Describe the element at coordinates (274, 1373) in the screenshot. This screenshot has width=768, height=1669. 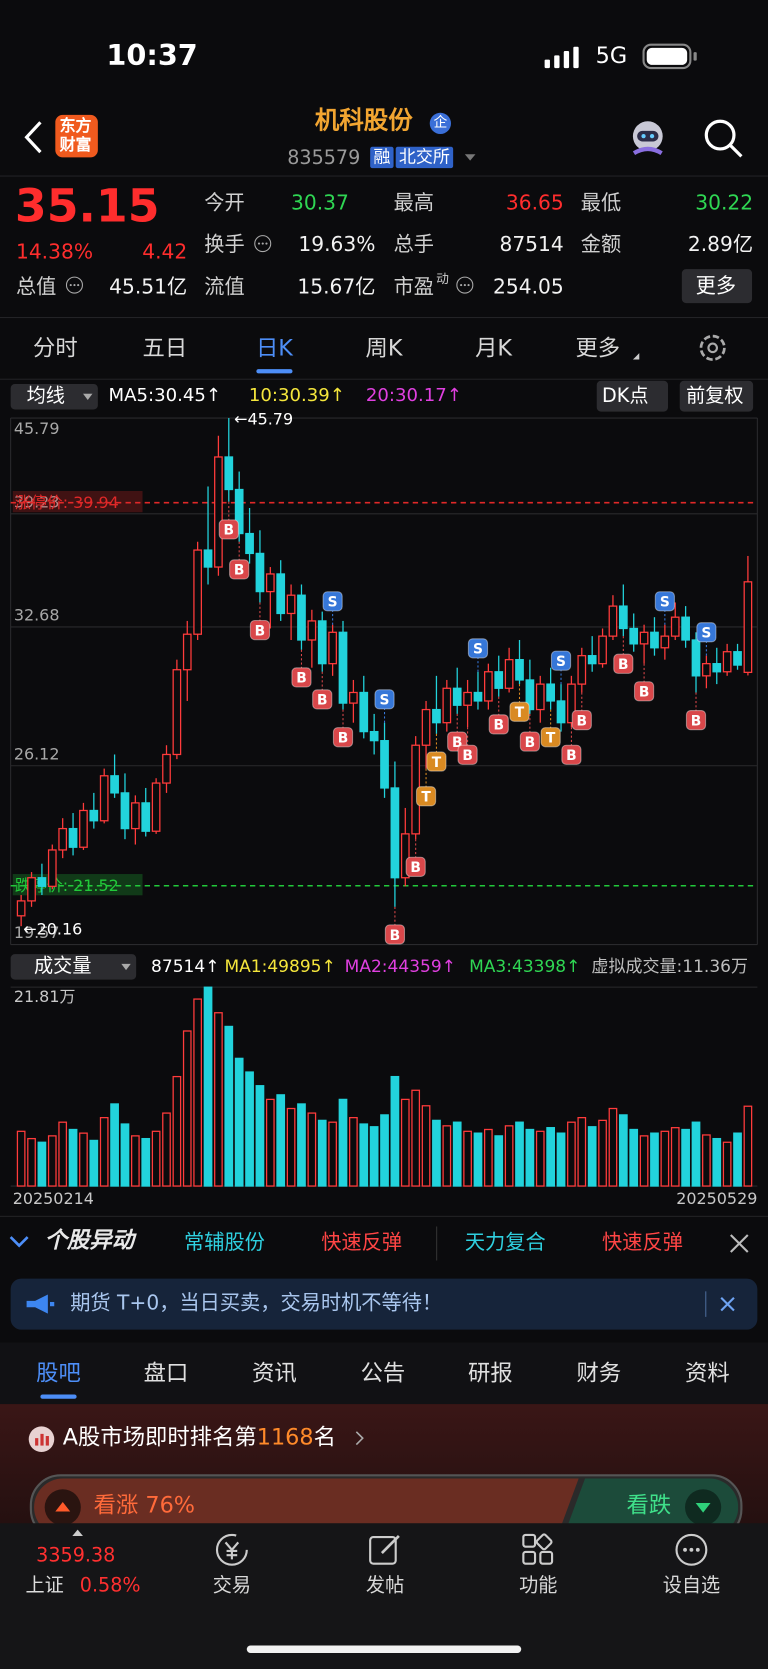
I see `section-tab: 资讯` at that location.